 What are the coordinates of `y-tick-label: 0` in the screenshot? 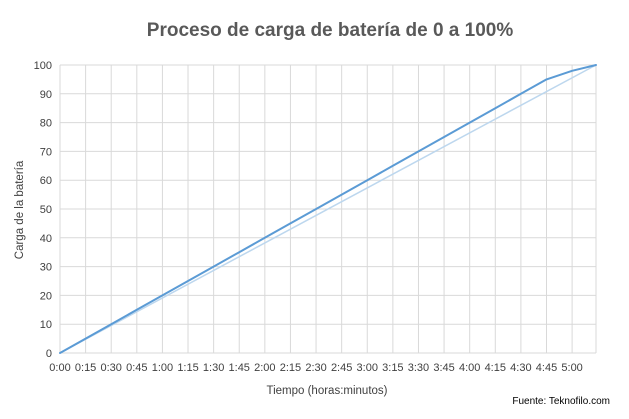 It's located at (49, 354).